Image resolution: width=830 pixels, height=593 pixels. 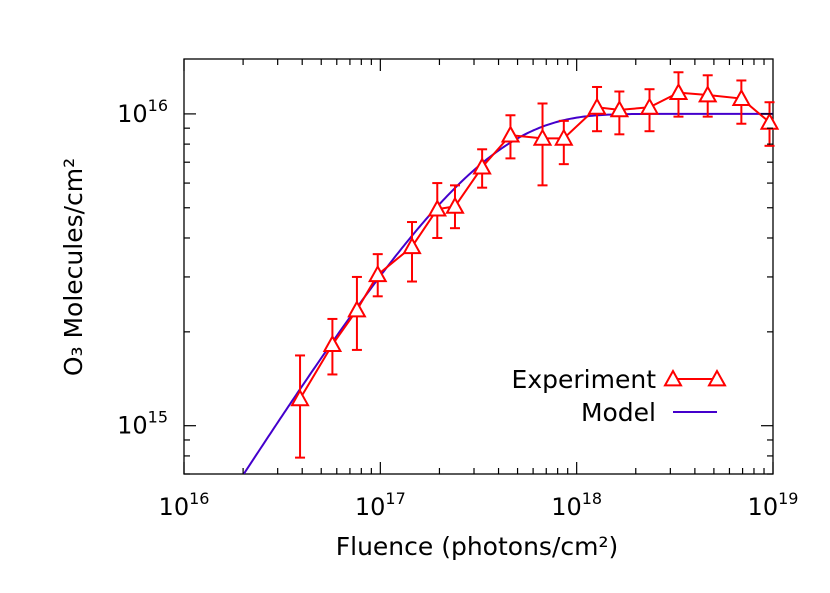 What do you see at coordinates (576, 505) in the screenshot?
I see `x-tick-label: 1018` at bounding box center [576, 505].